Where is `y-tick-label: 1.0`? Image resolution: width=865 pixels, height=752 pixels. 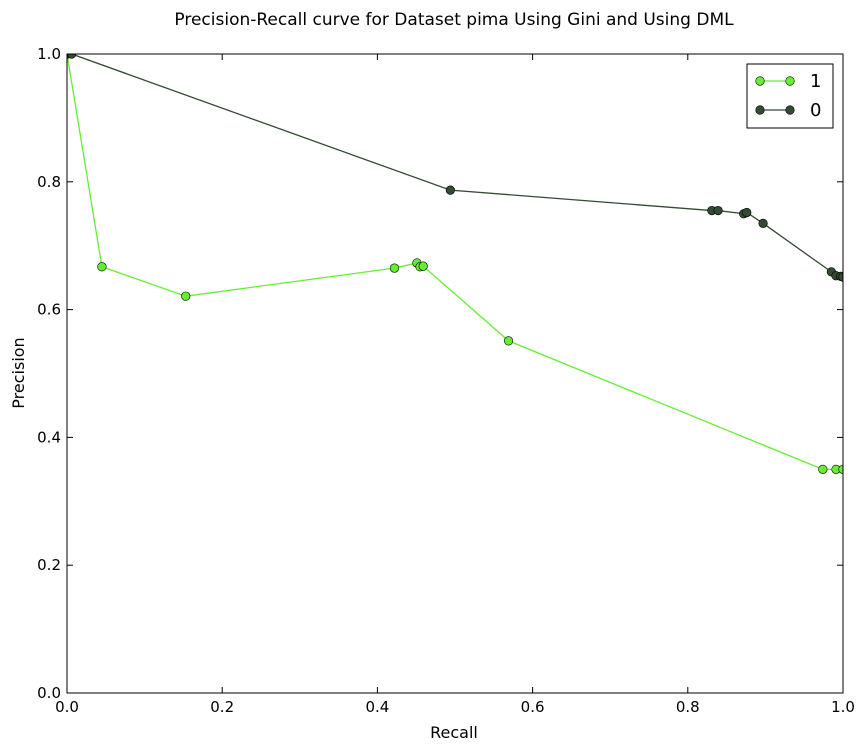
y-tick-label: 1.0 is located at coordinates (49, 54).